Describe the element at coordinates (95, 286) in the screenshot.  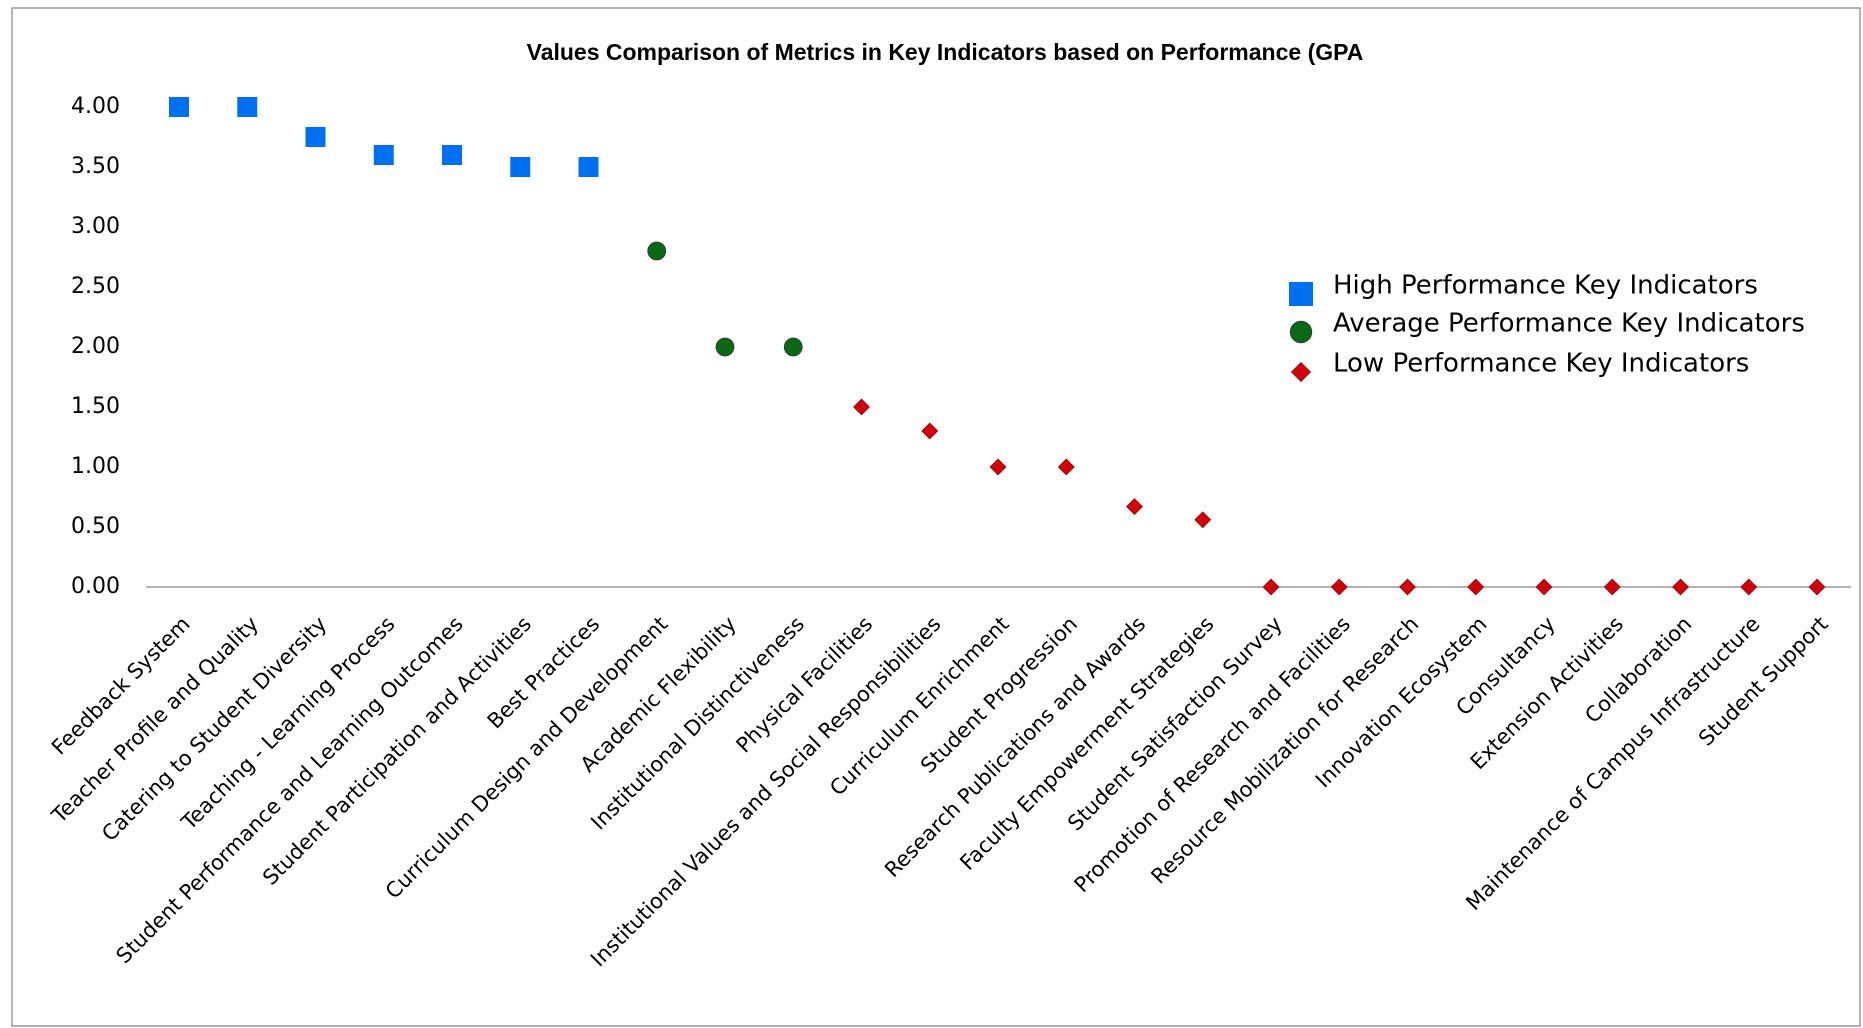
I see `y-tick-label: 2.50` at that location.